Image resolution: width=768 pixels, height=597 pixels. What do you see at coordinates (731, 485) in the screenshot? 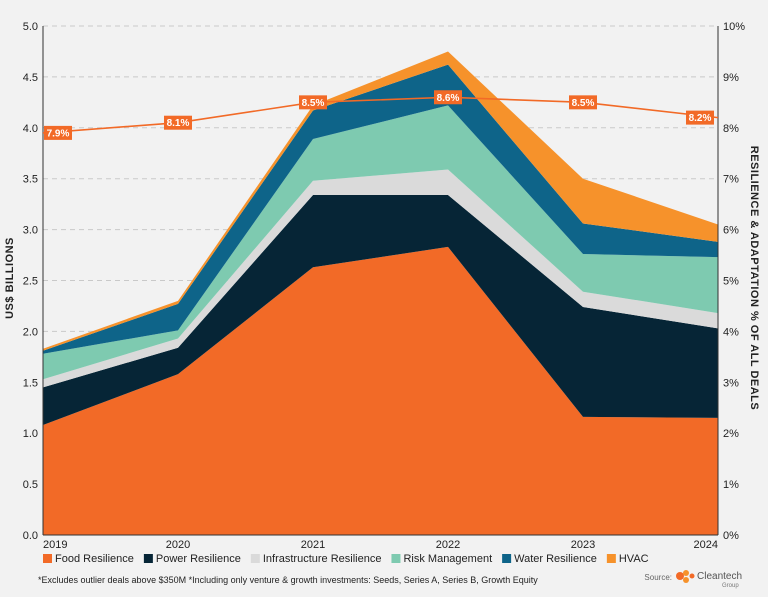
I see `right-tick-label: 1%` at bounding box center [731, 485].